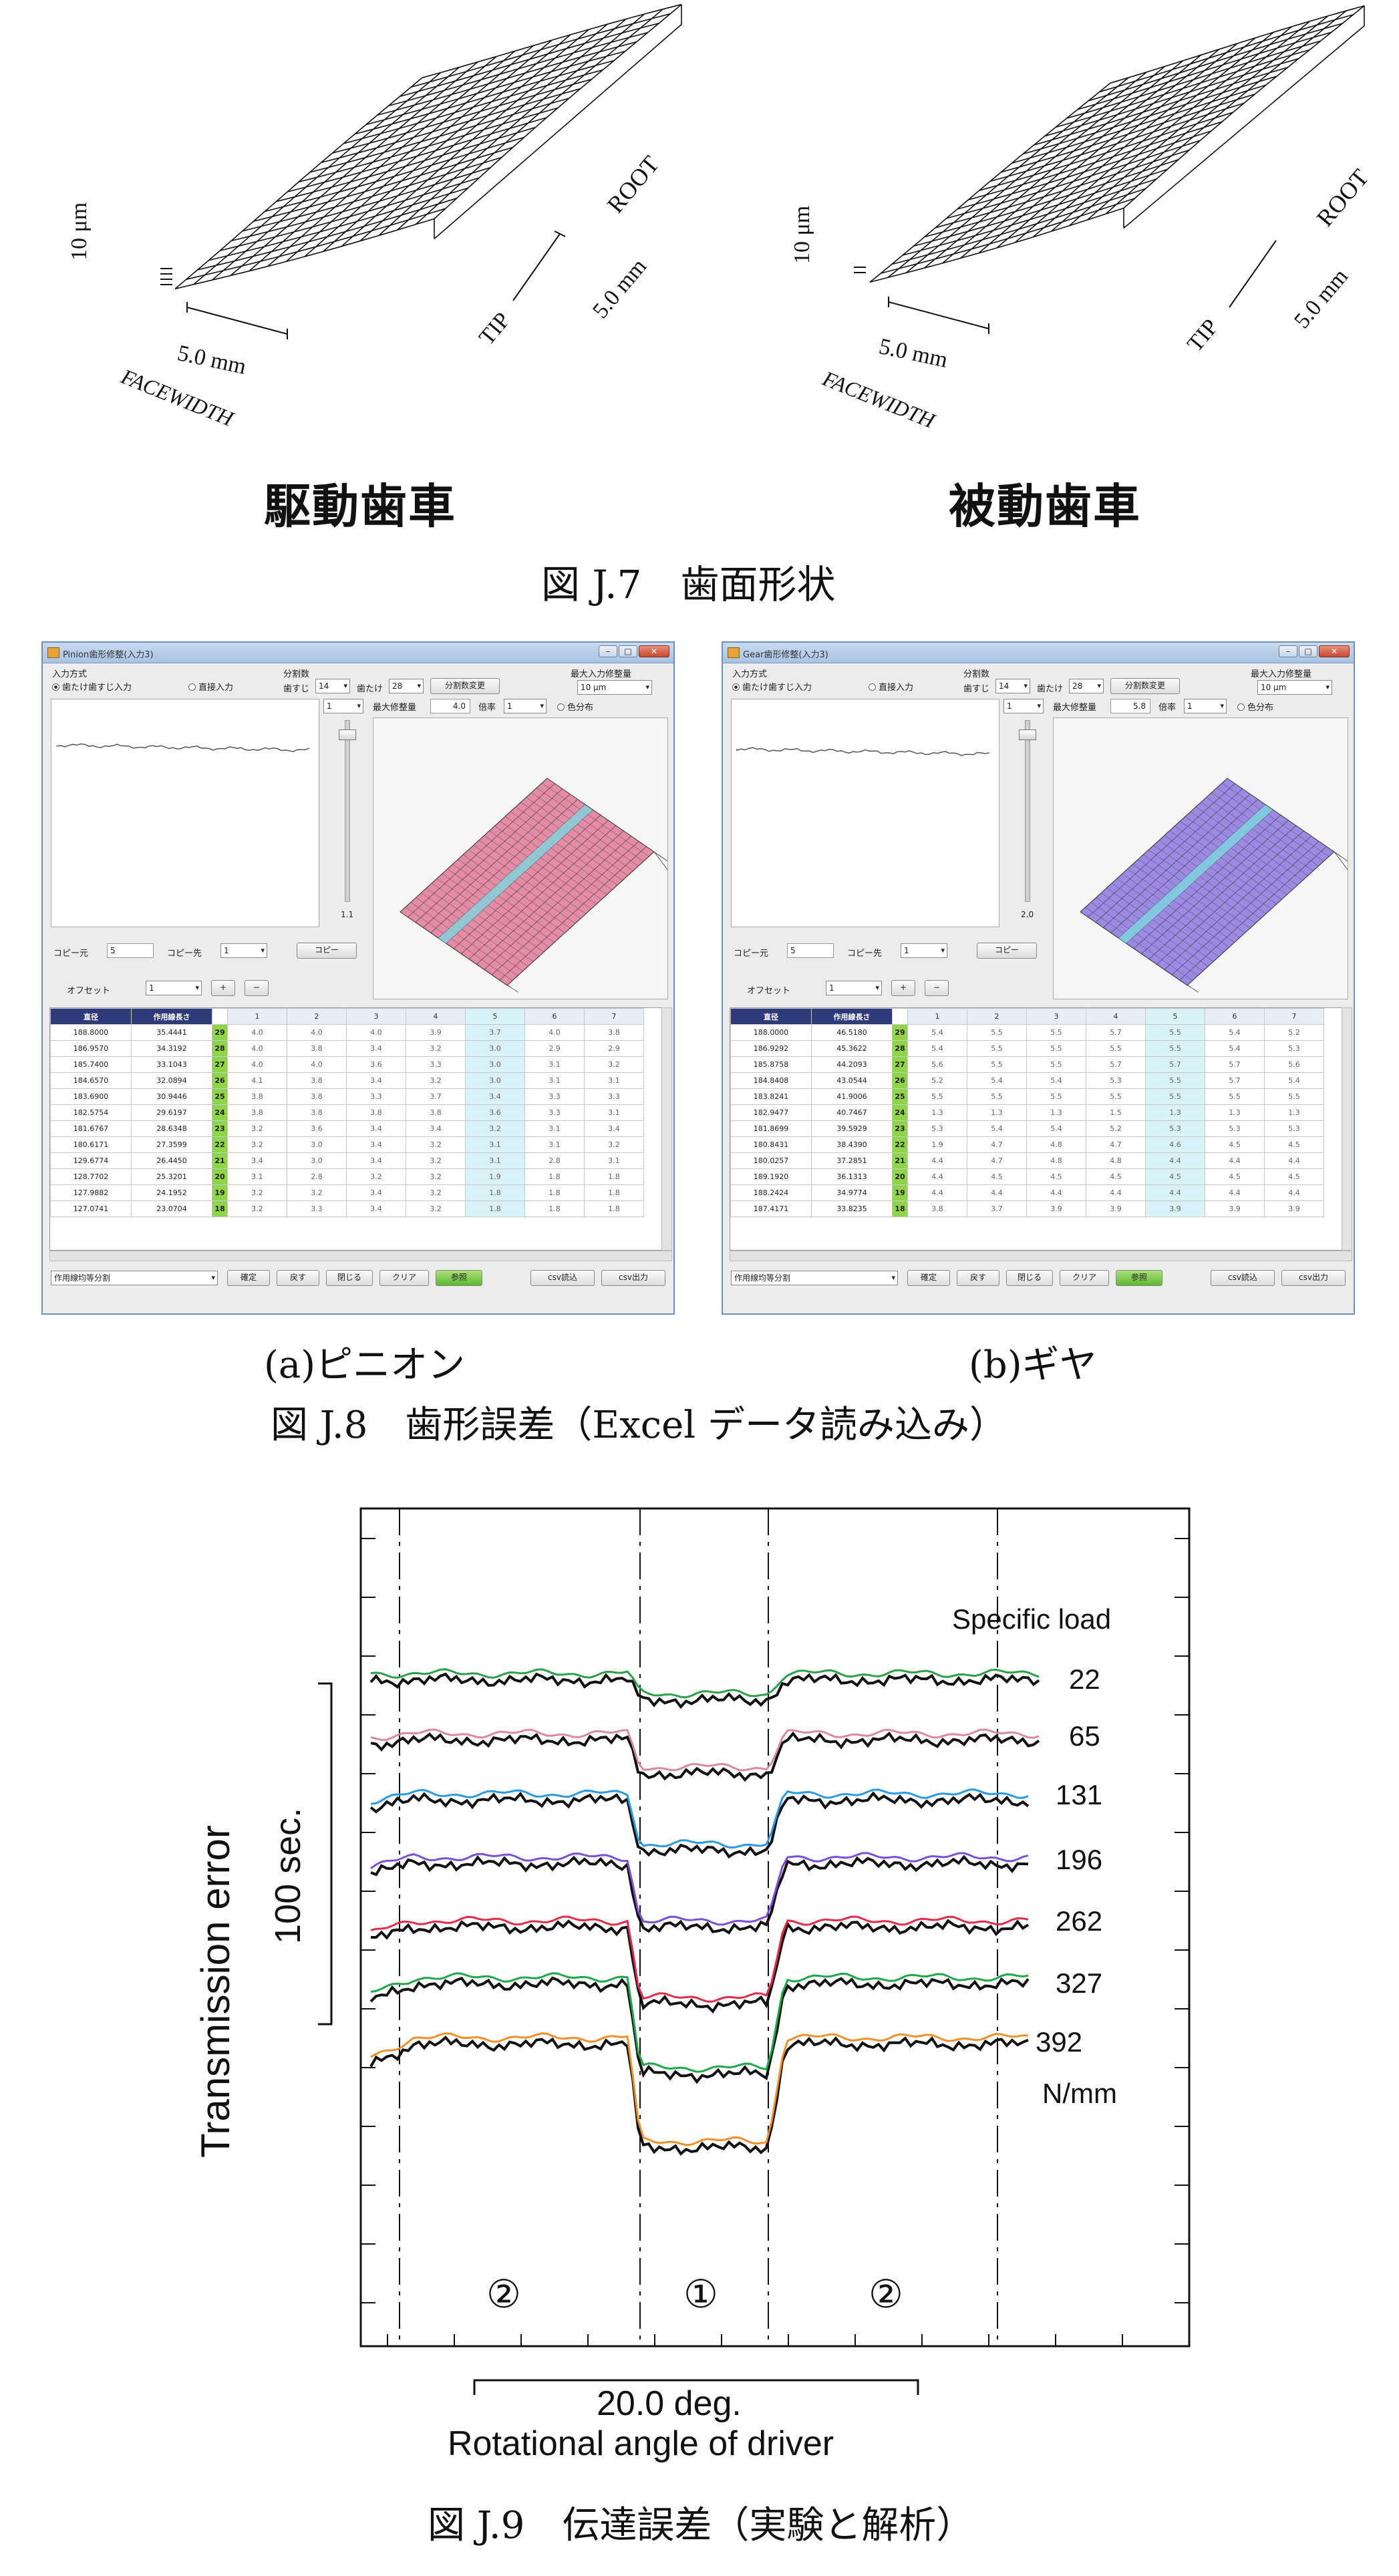 This screenshot has width=1399, height=2576. Describe the element at coordinates (257, 988) in the screenshot. I see `minus-button: −` at that location.